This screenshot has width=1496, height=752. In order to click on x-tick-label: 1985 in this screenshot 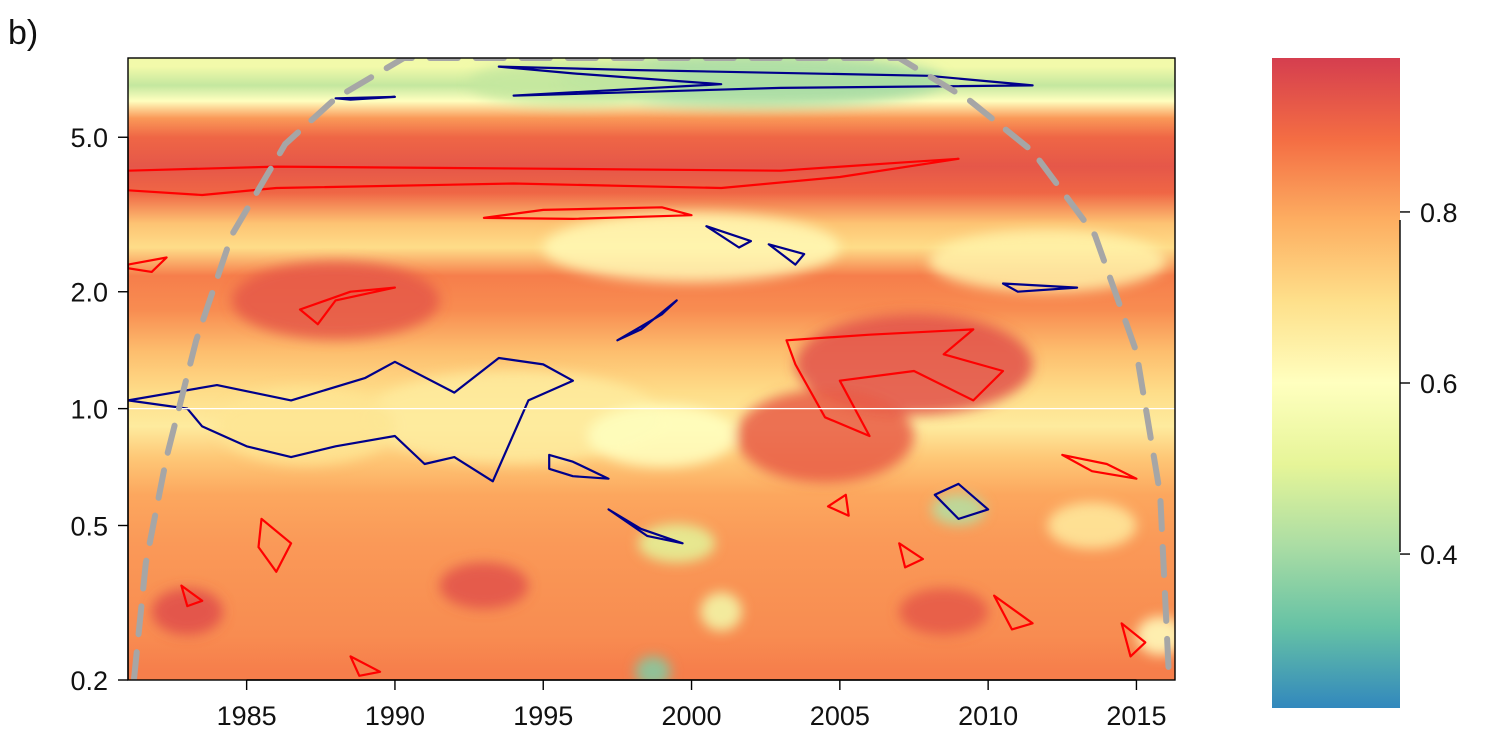, I will do `click(247, 716)`.